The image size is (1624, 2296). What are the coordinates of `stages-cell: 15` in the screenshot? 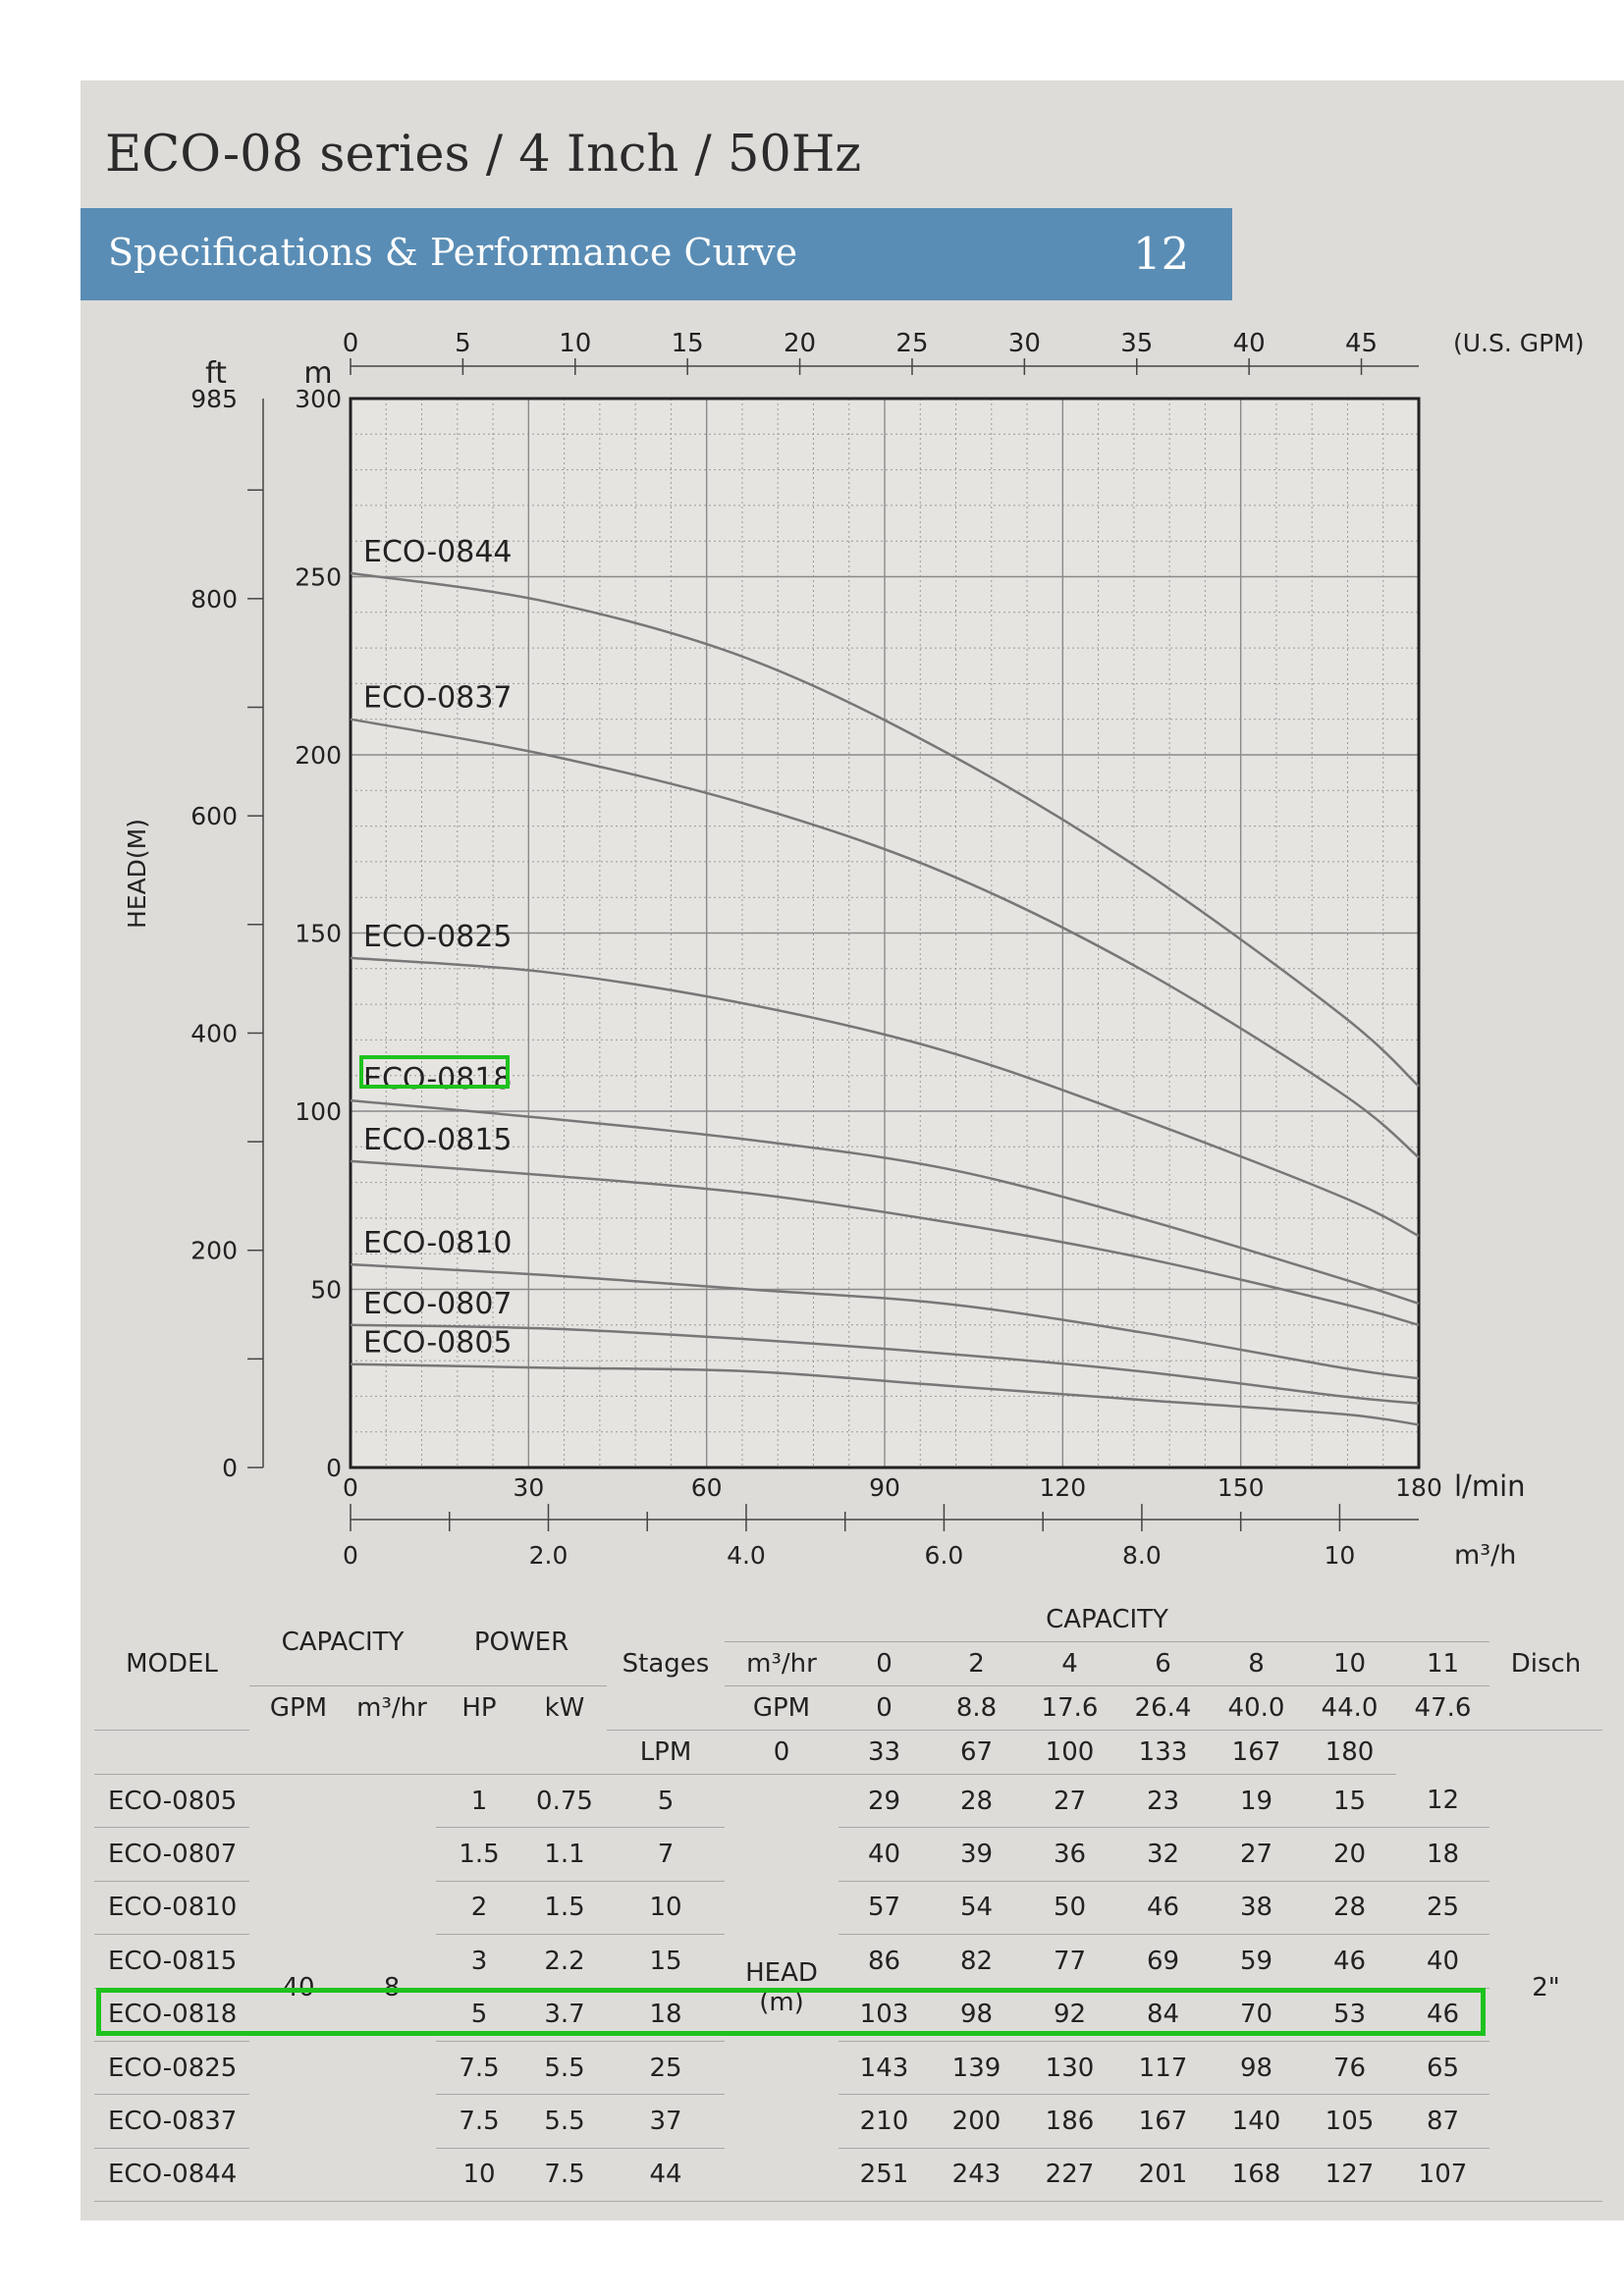 It's located at (666, 1961).